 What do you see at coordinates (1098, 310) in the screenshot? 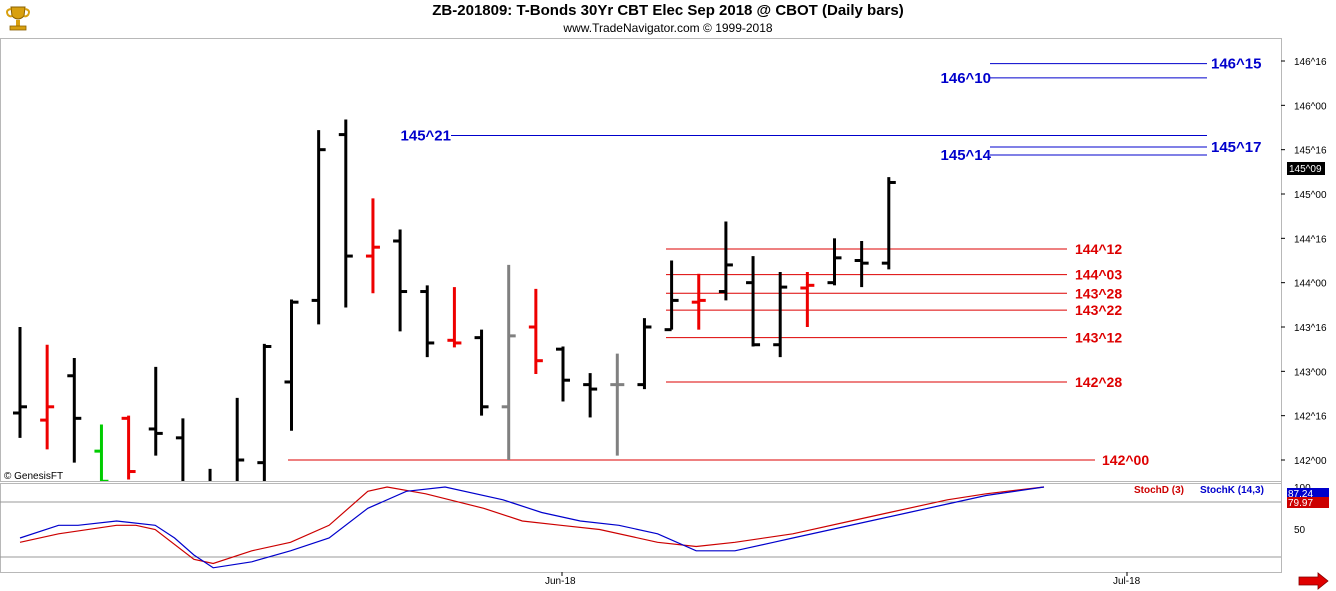
I see `level-label: 143^22` at bounding box center [1098, 310].